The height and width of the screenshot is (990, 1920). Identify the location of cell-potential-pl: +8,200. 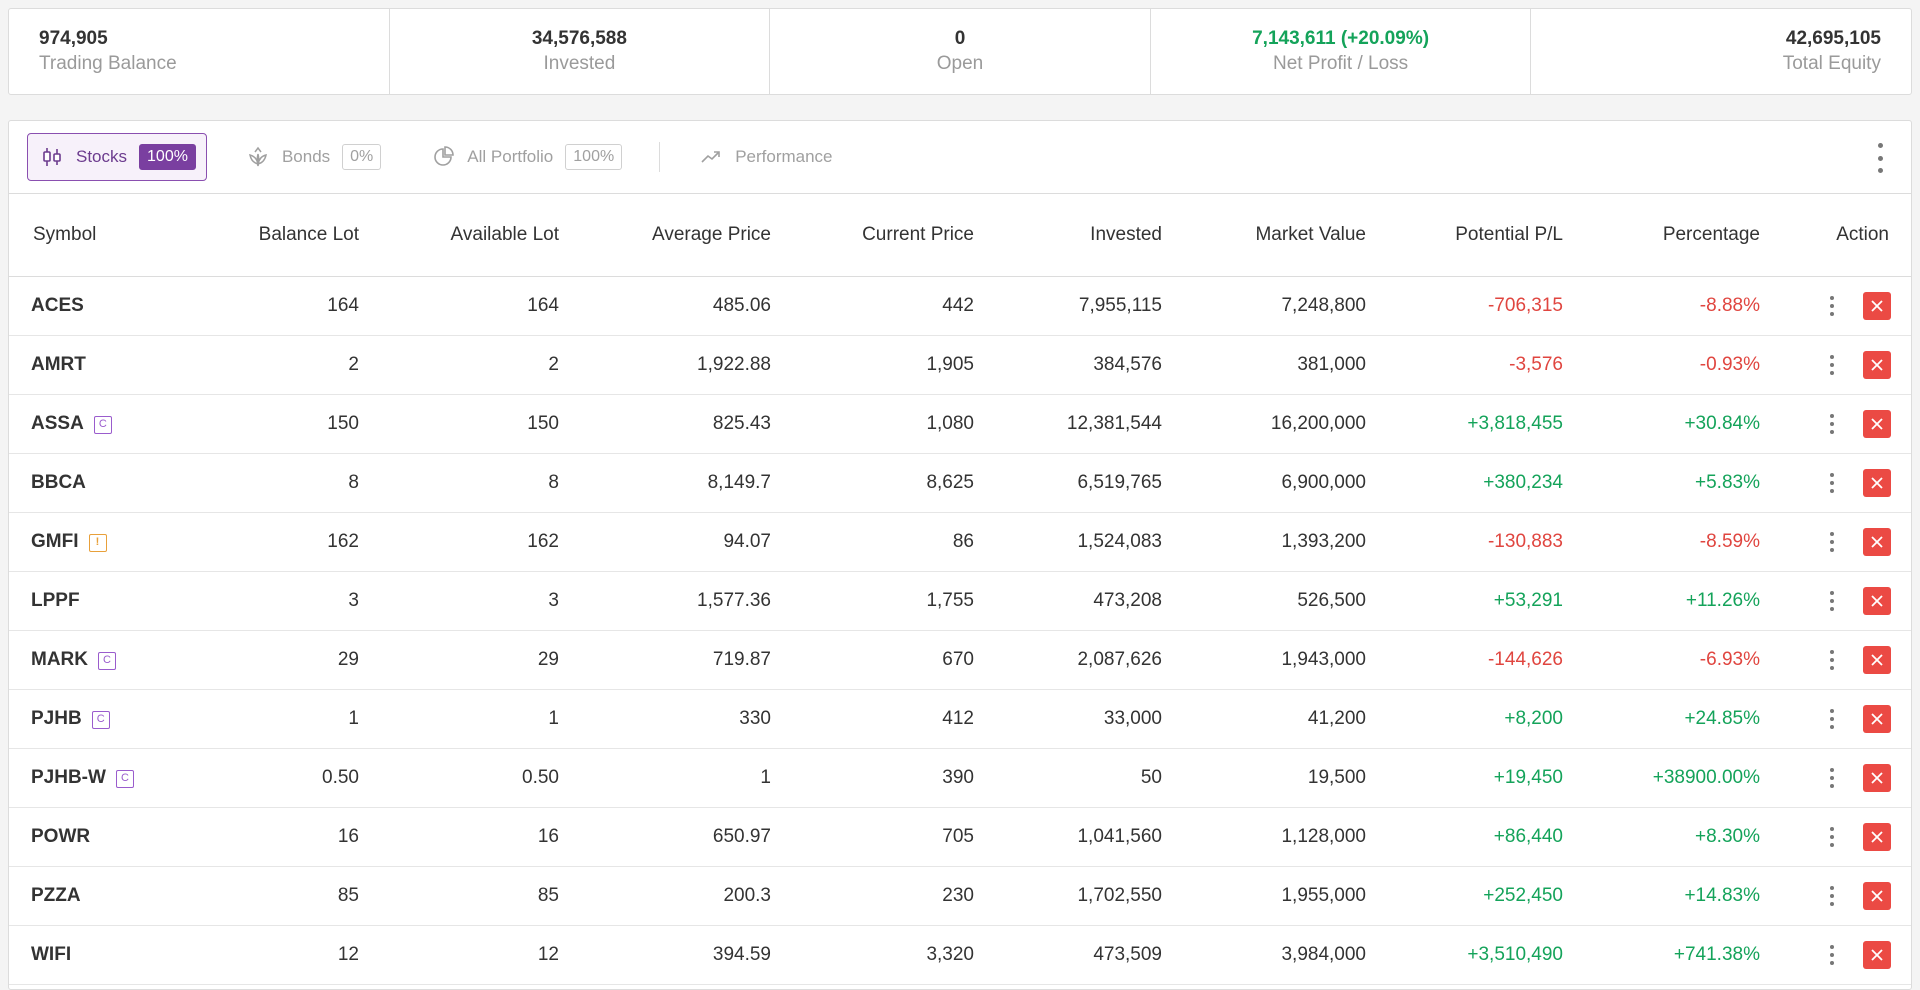
(1464, 719).